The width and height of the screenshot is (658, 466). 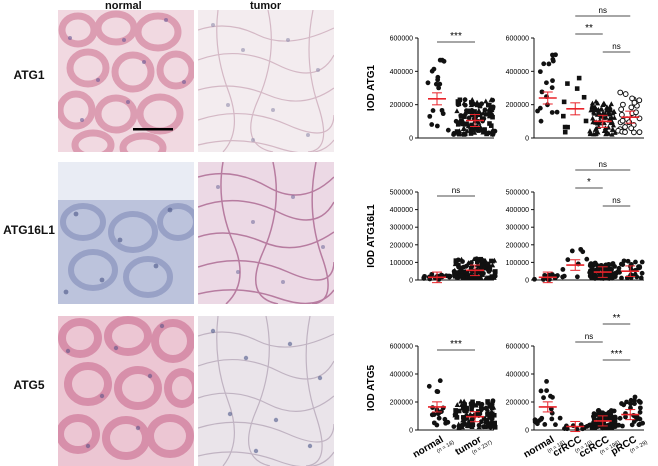 What do you see at coordinates (126, 233) in the screenshot?
I see `micrograph-atg16l1-normal` at bounding box center [126, 233].